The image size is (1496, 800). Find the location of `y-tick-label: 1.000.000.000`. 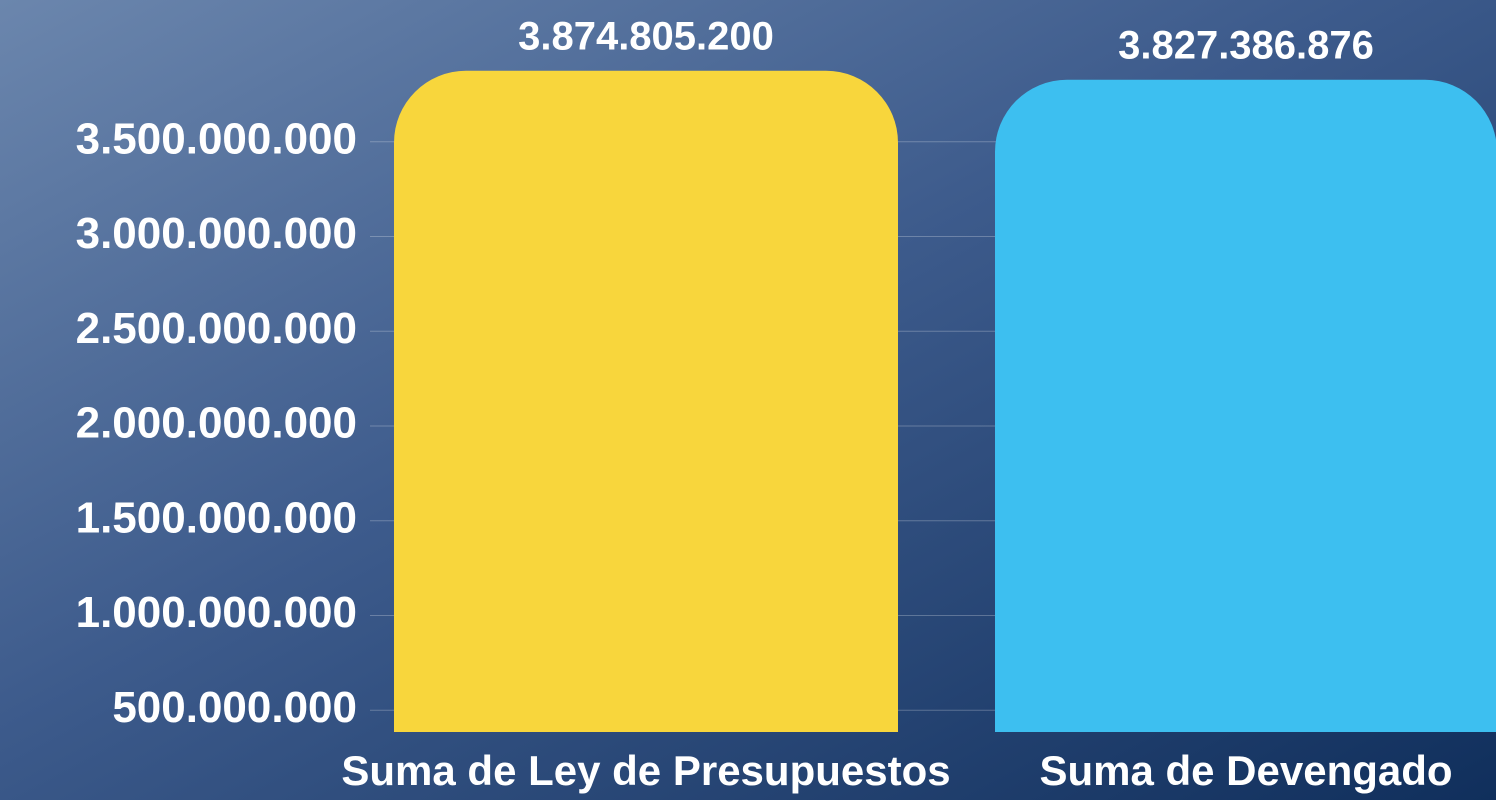

y-tick-label: 1.000.000.000 is located at coordinates (216, 612).